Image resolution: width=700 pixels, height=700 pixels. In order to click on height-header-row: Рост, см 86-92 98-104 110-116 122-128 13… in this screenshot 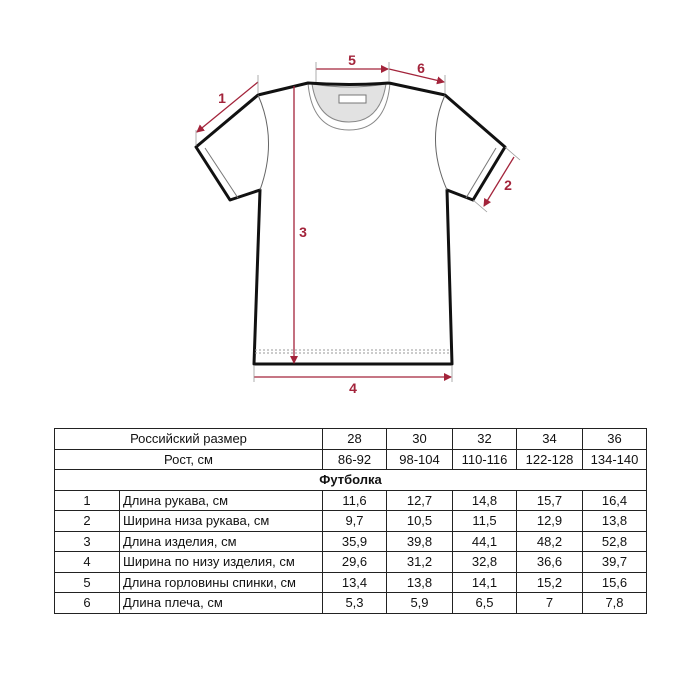, I will do `click(350, 459)`.